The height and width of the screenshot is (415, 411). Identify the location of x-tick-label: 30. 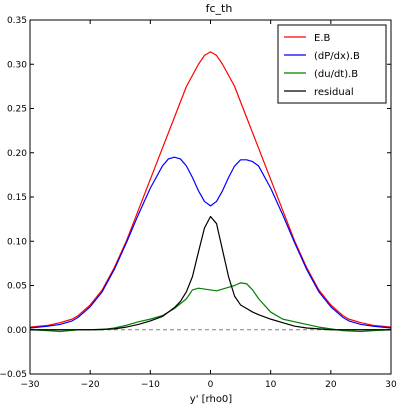
(391, 385).